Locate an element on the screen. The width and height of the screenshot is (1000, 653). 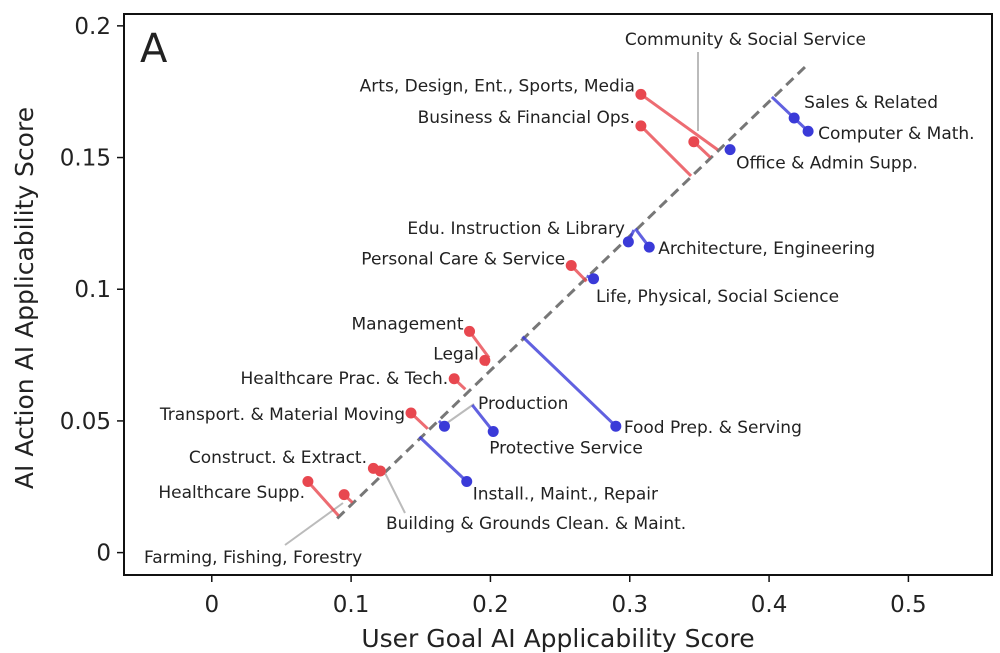
point-label: Edu. Instruction & Library is located at coordinates (516, 229).